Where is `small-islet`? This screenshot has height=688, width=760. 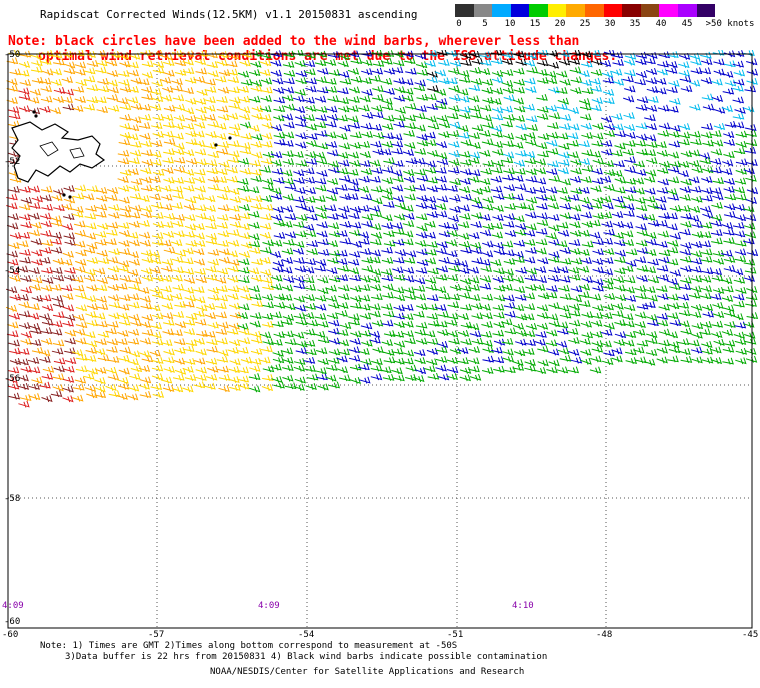 small-islet is located at coordinates (230, 138).